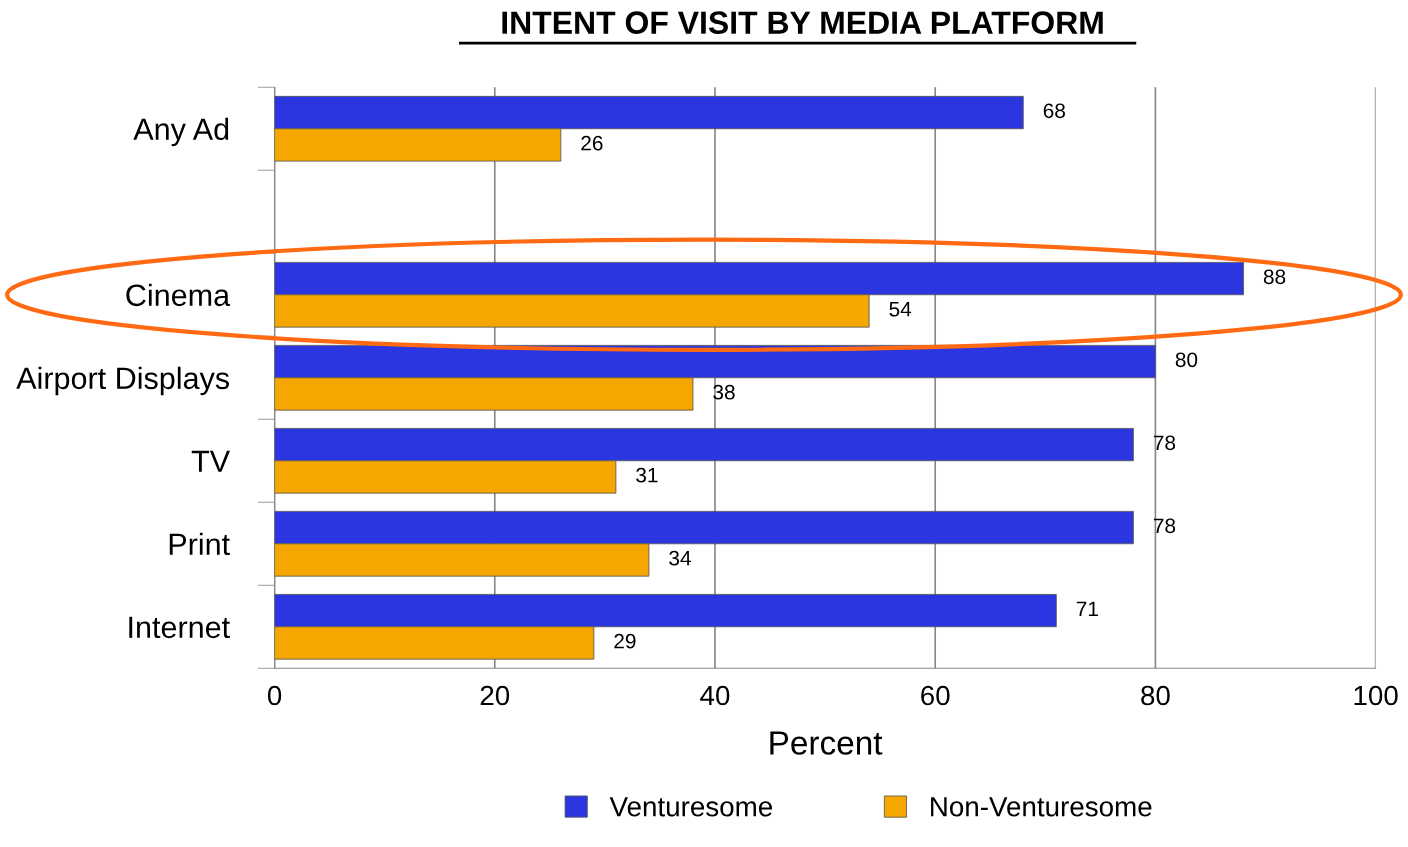  What do you see at coordinates (647, 475) in the screenshot?
I see `data-label: 31` at bounding box center [647, 475].